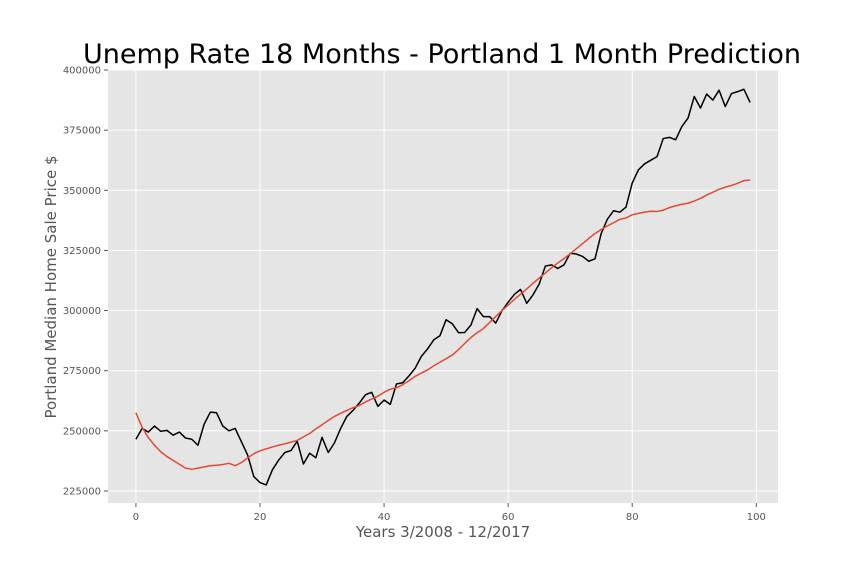 This screenshot has width=864, height=576. What do you see at coordinates (82, 371) in the screenshot?
I see `y-tick-label: 275000` at bounding box center [82, 371].